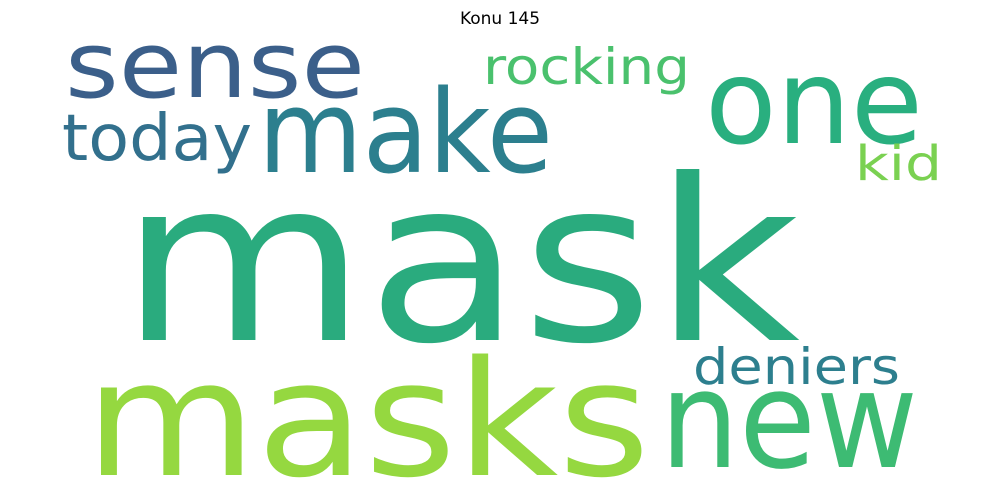  Describe the element at coordinates (898, 164) in the screenshot. I see `word-kid: kid` at that location.